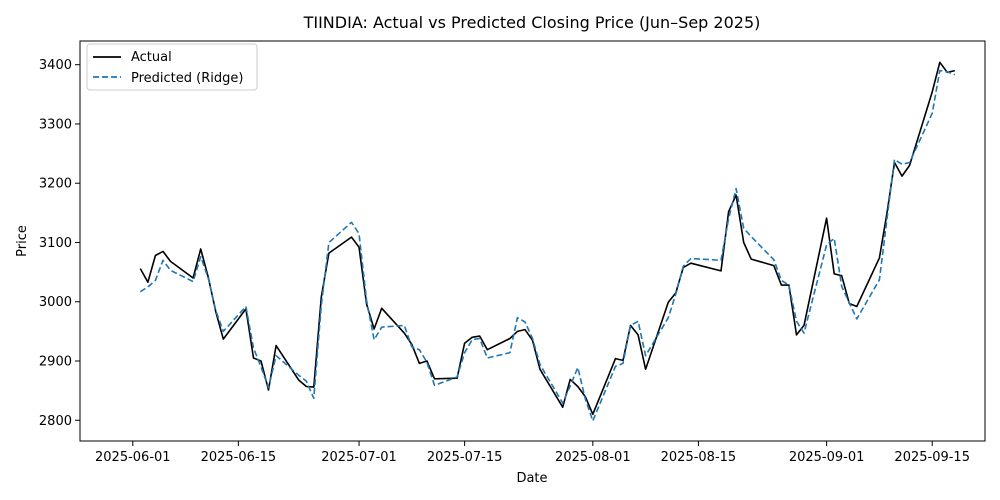  I want to click on x-axis-label: Date, so click(531, 478).